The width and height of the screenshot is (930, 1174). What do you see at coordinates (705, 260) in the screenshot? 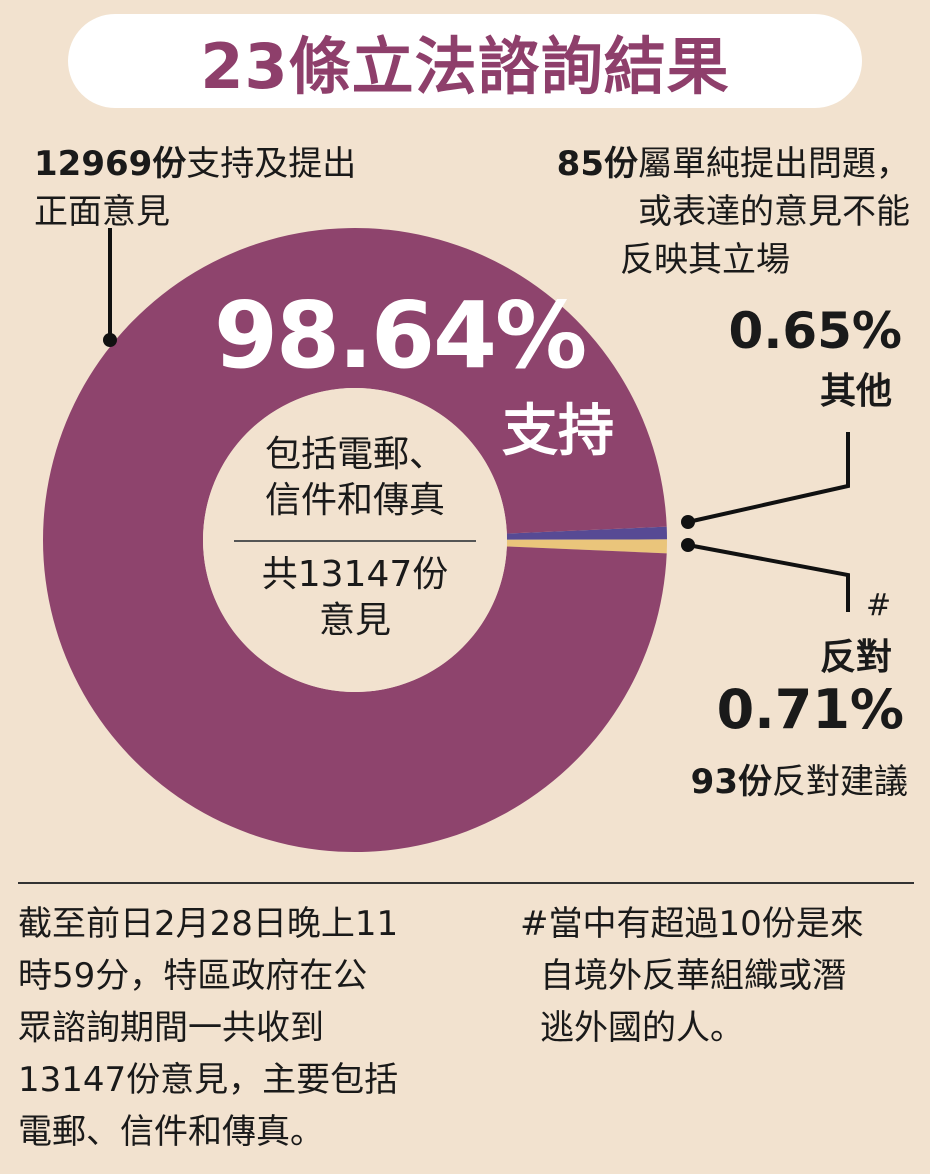
I see `question-text-3: 反映其立場` at bounding box center [705, 260].